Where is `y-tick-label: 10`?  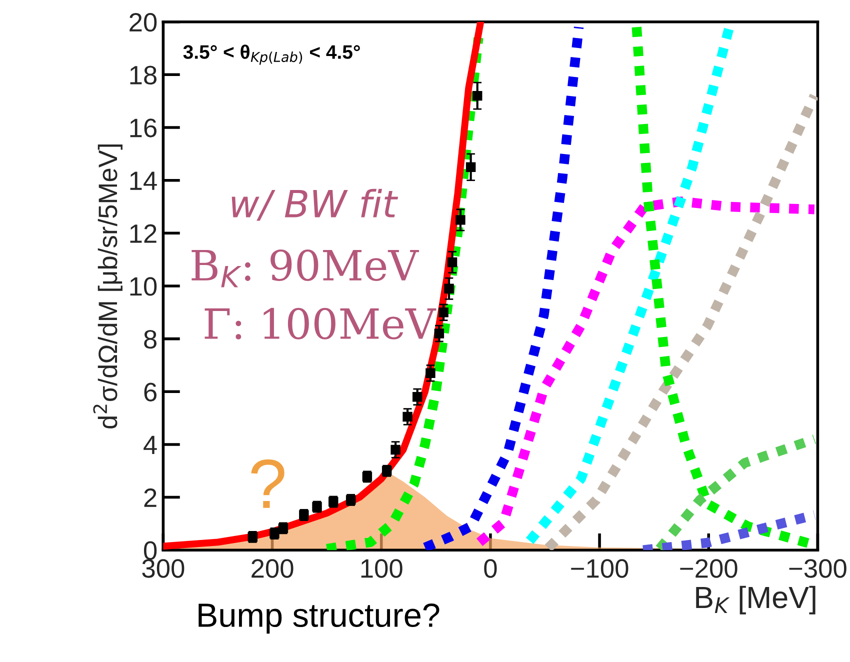
y-tick-label: 10 is located at coordinates (143, 286).